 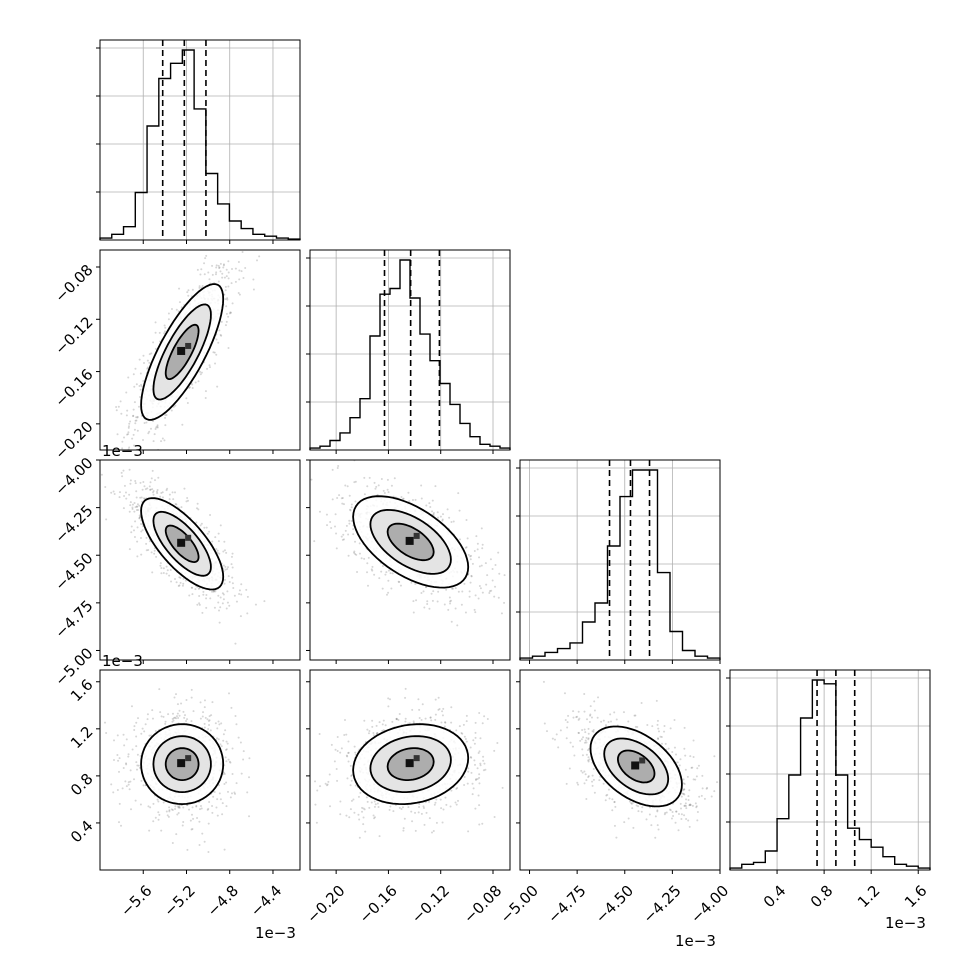 What do you see at coordinates (410, 560) in the screenshot?
I see `panel-frame` at bounding box center [410, 560].